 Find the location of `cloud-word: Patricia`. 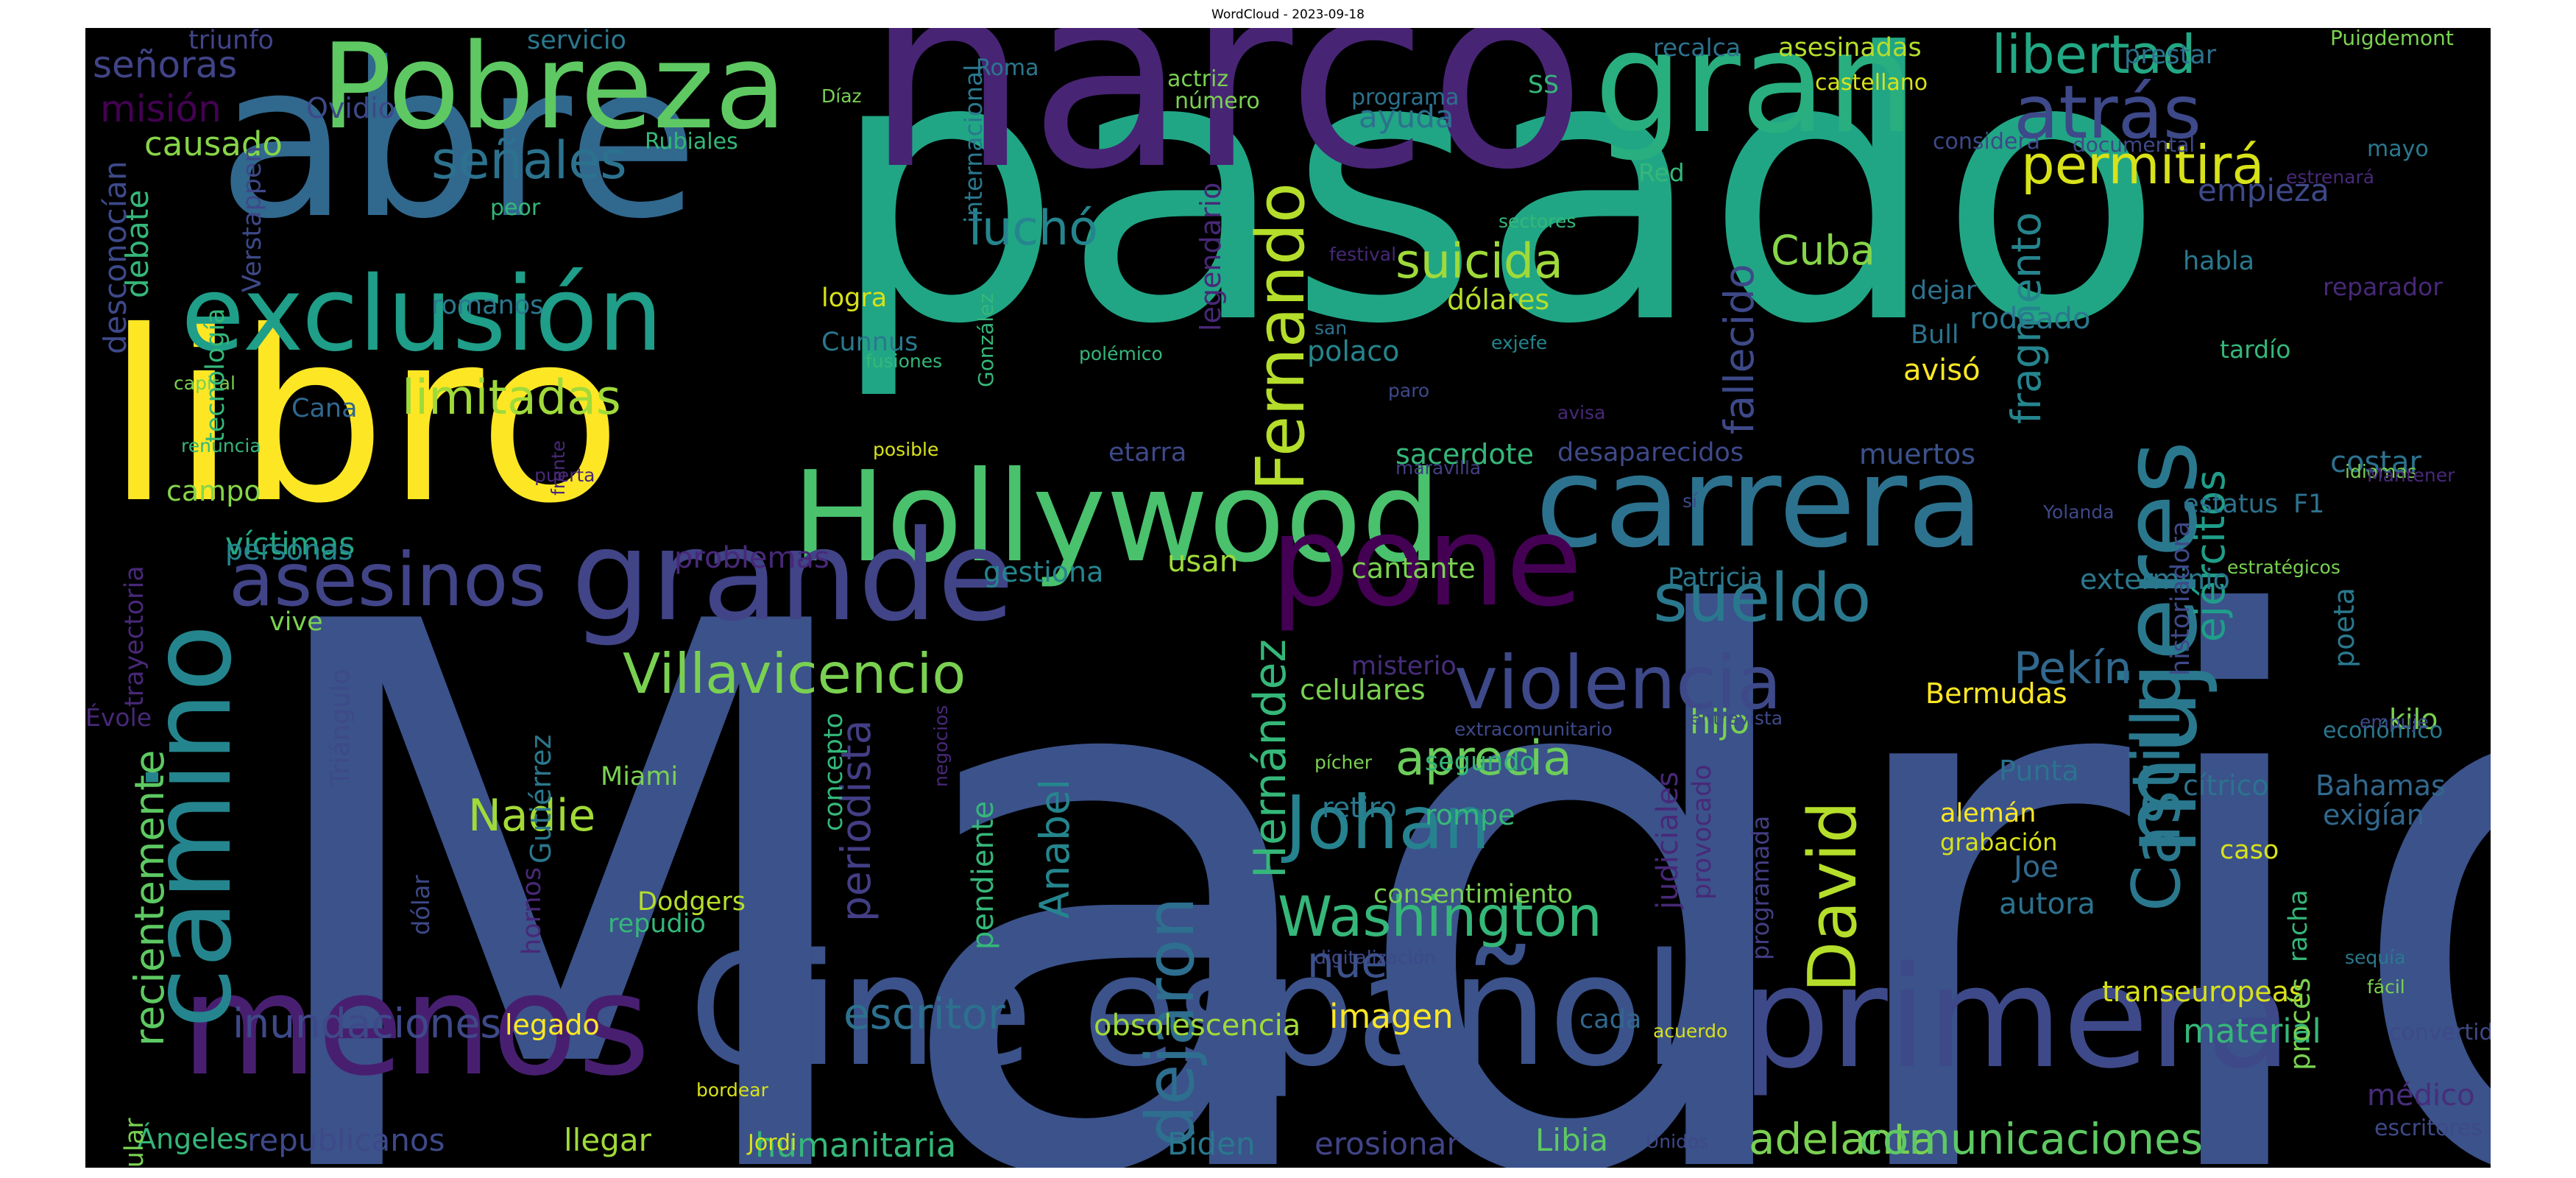

cloud-word: Patricia is located at coordinates (1715, 578).